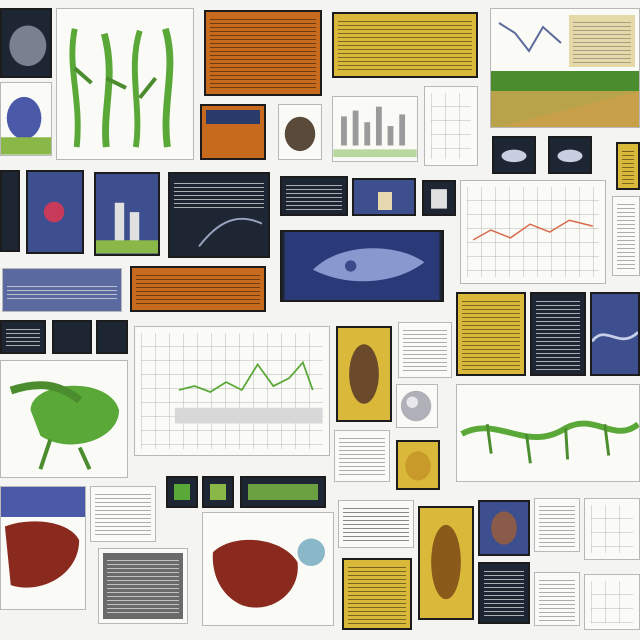 The image size is (640, 640). Describe the element at coordinates (362, 456) in the screenshot. I see `table-block` at that location.